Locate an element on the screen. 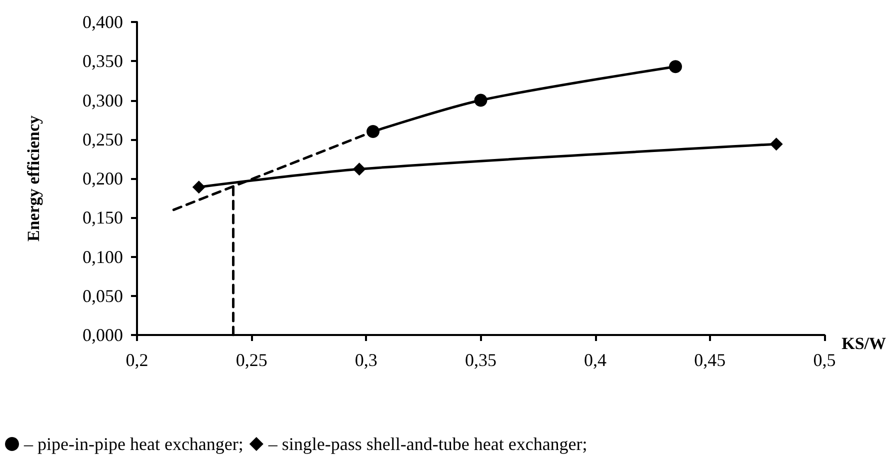 The width and height of the screenshot is (889, 464). legend-label: – pipe-in-pipe heat exchanger; is located at coordinates (133, 444).